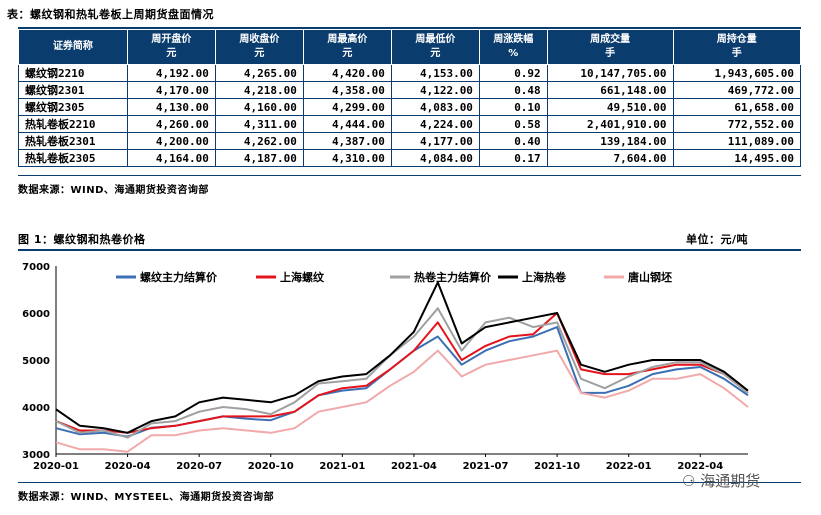 Image resolution: width=821 pixels, height=515 pixels. What do you see at coordinates (171, 73) in the screenshot?
I see `cell: 4,192.00` at bounding box center [171, 73].